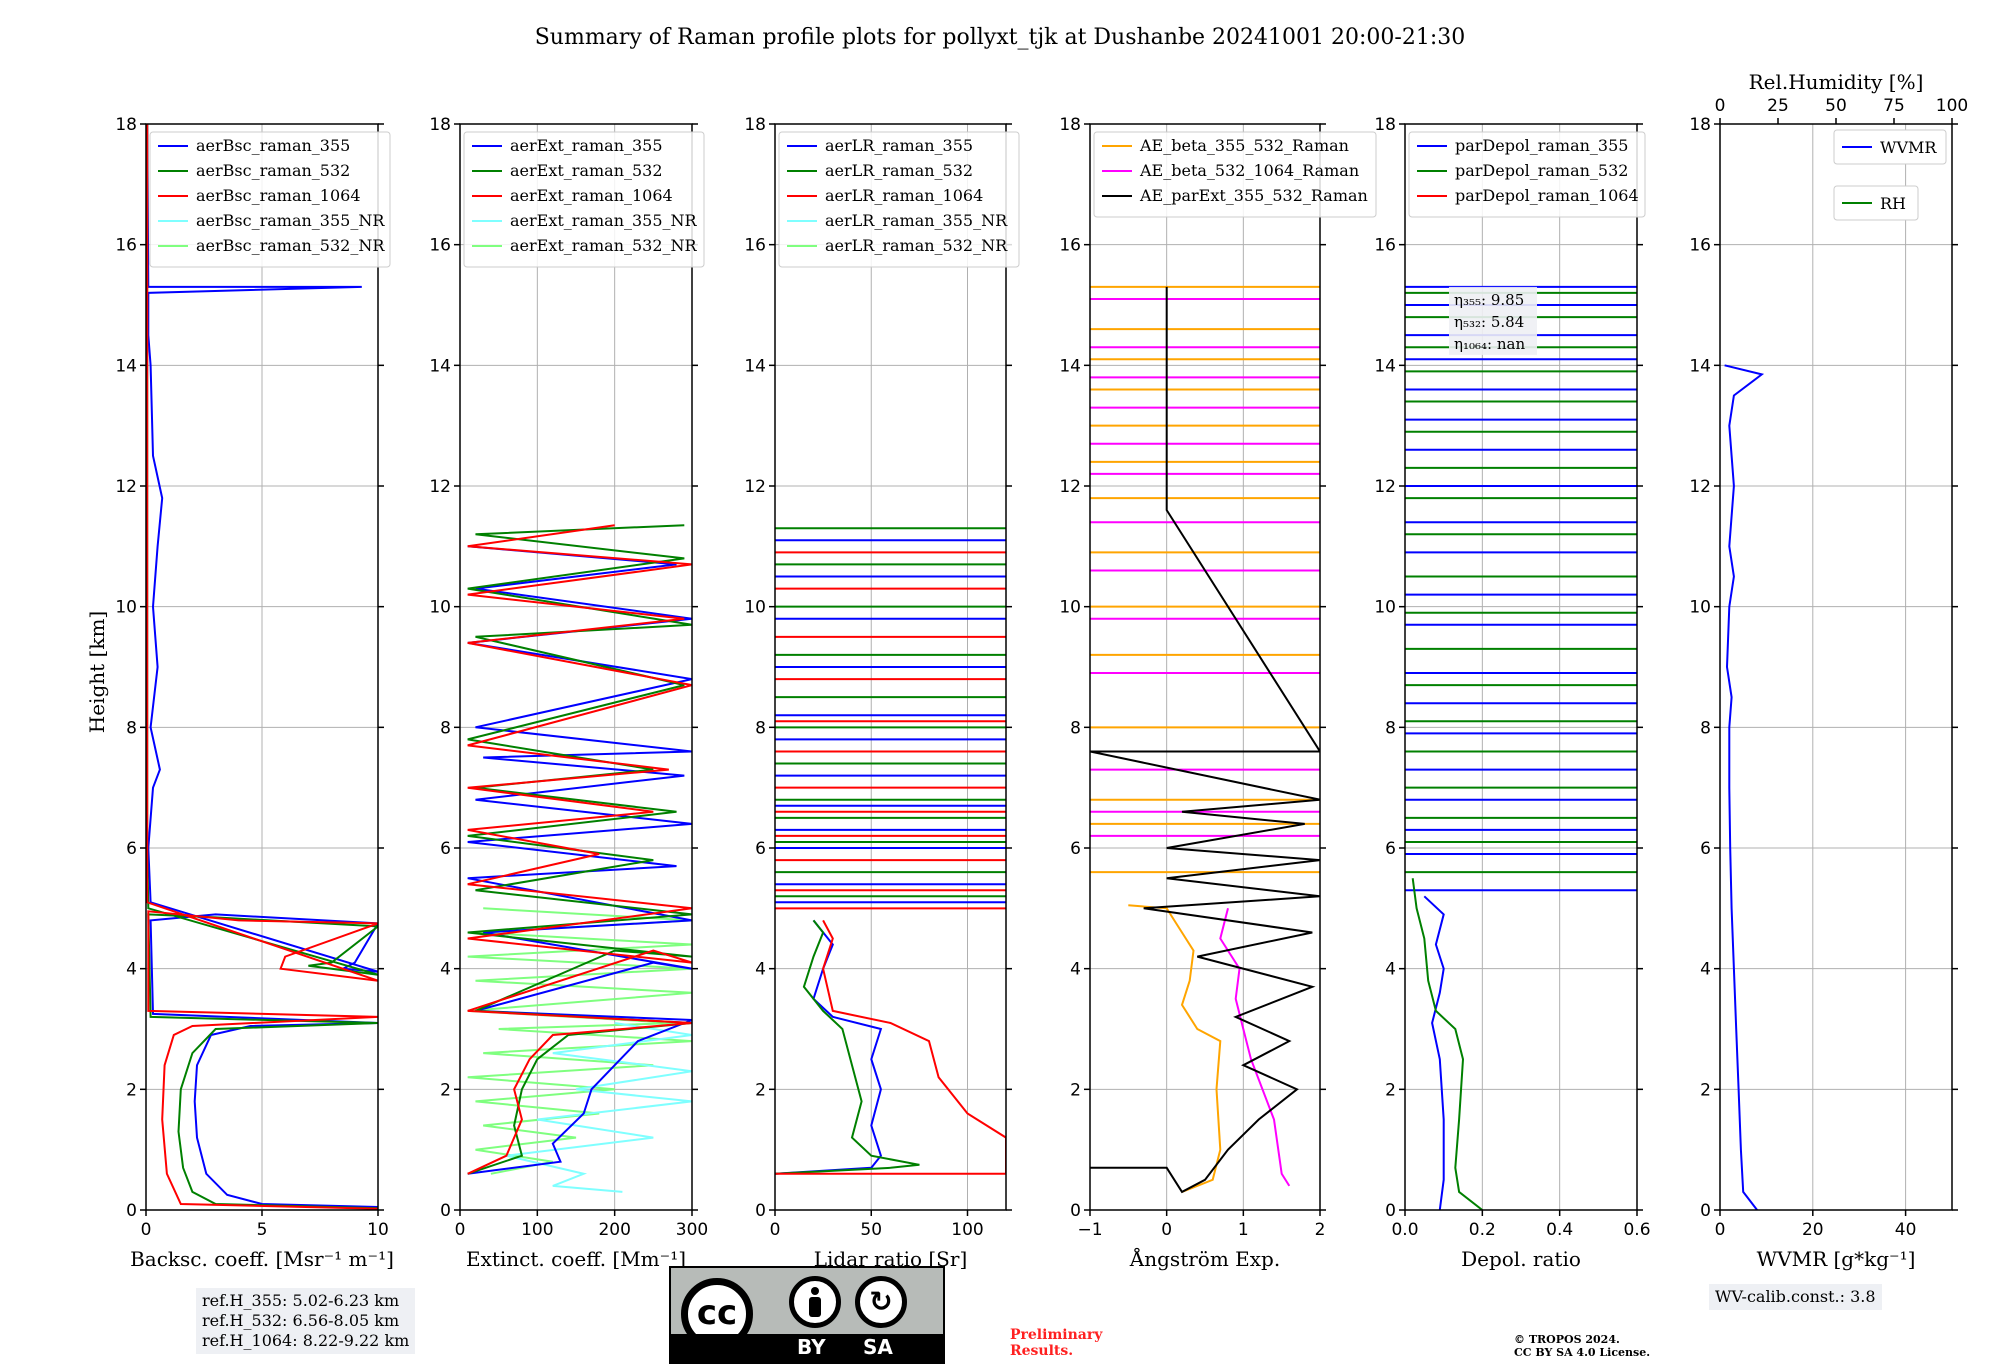 This screenshot has width=2000, height=1364. I want to click on eta-annotation-line: η₅₃₂: 5.84, so click(1489, 322).